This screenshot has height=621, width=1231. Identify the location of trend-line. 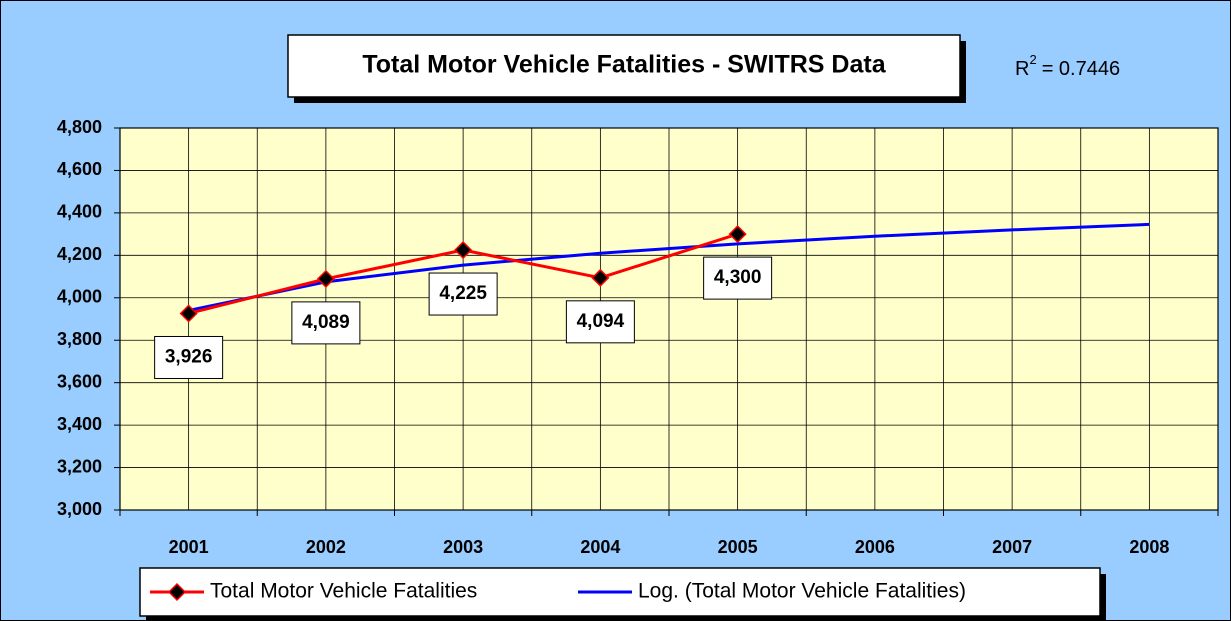
(669, 267).